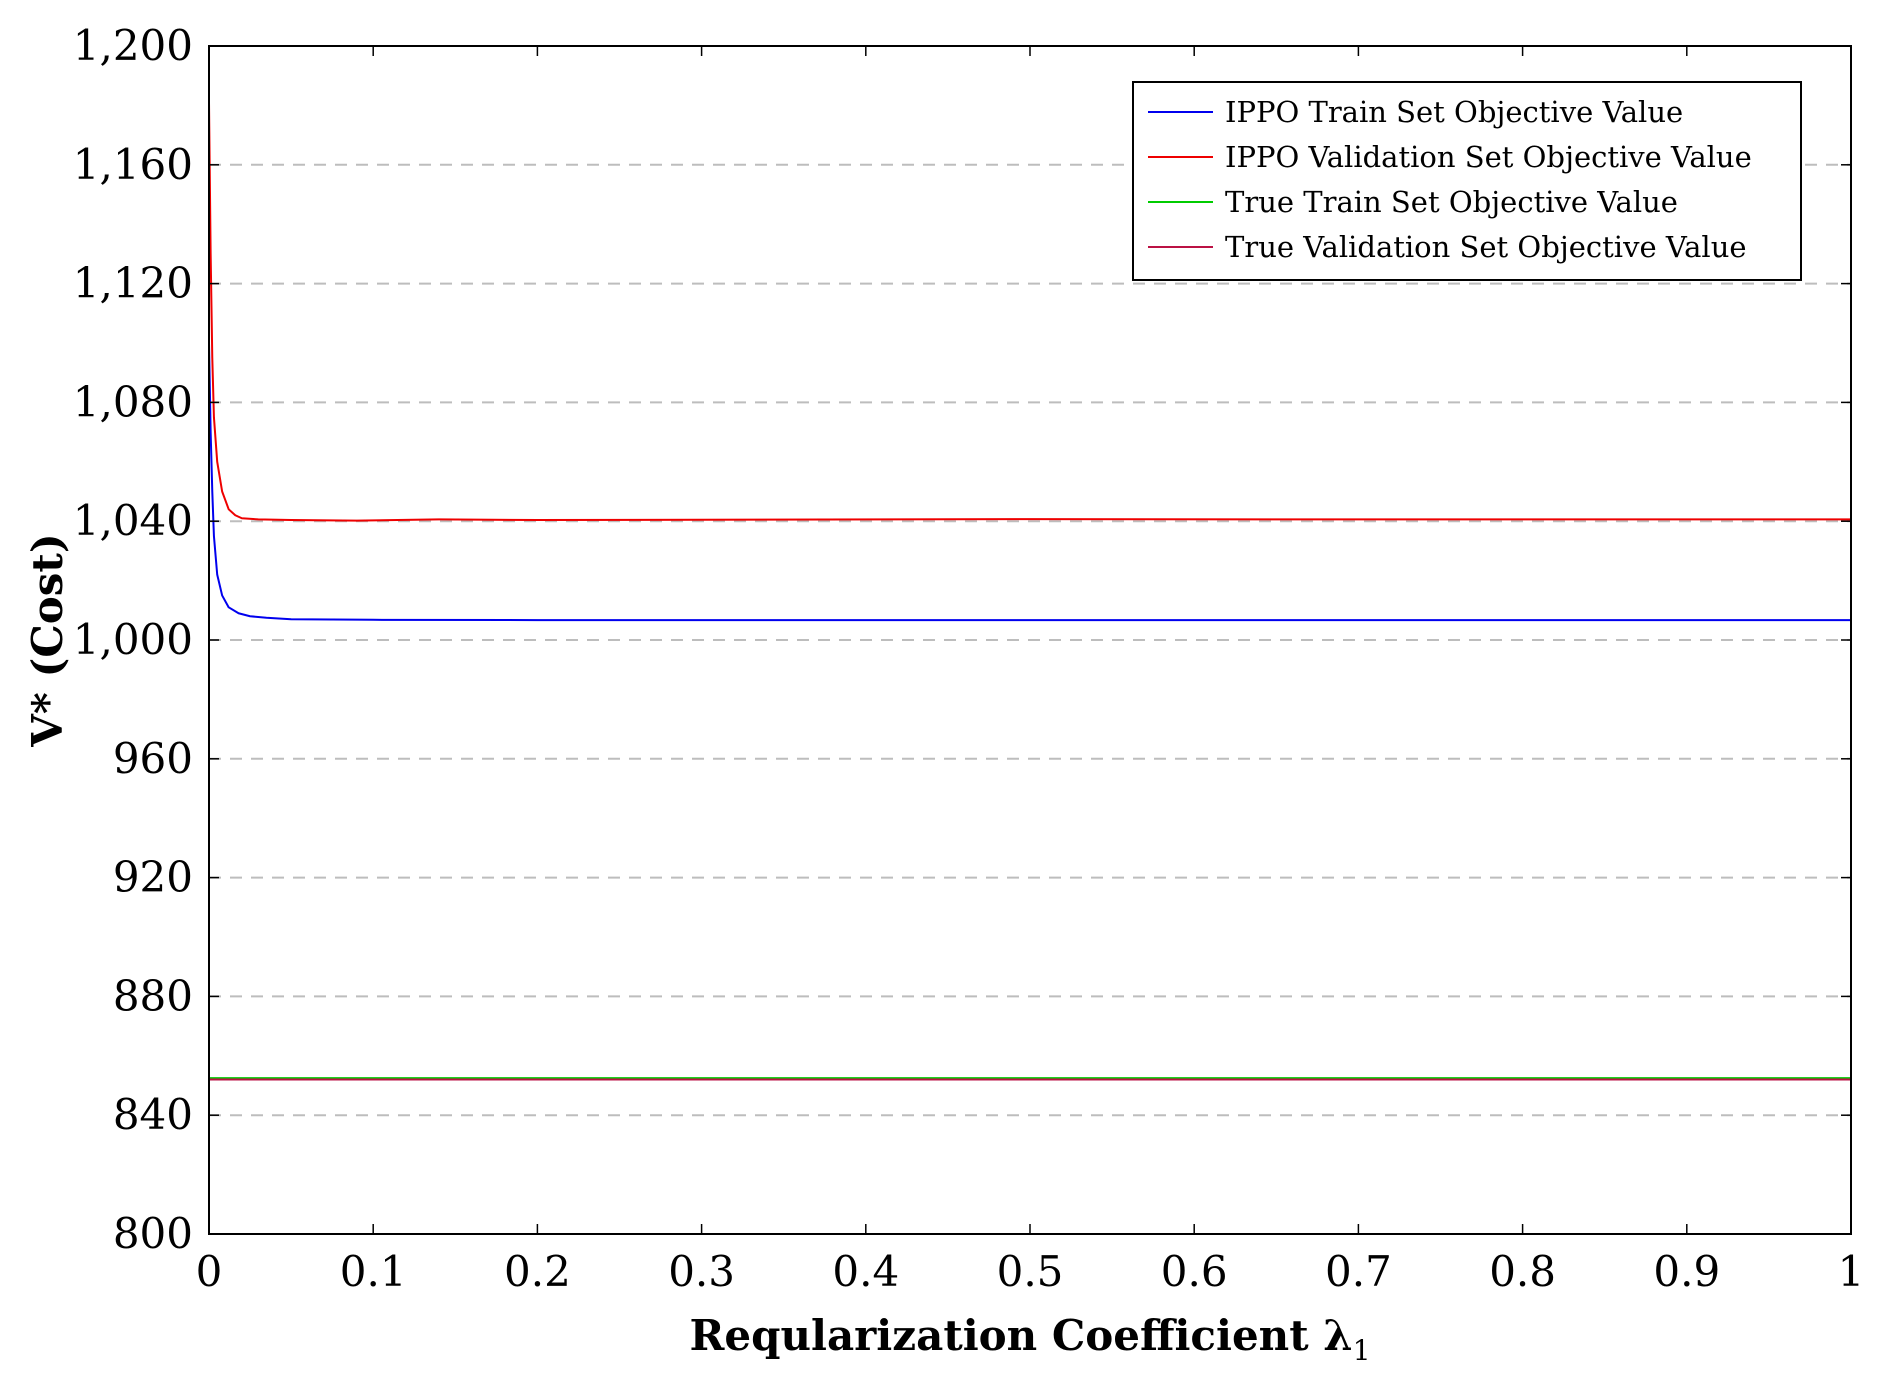 The image size is (1879, 1382). I want to click on x-tick-label: 0.9, so click(1686, 1271).